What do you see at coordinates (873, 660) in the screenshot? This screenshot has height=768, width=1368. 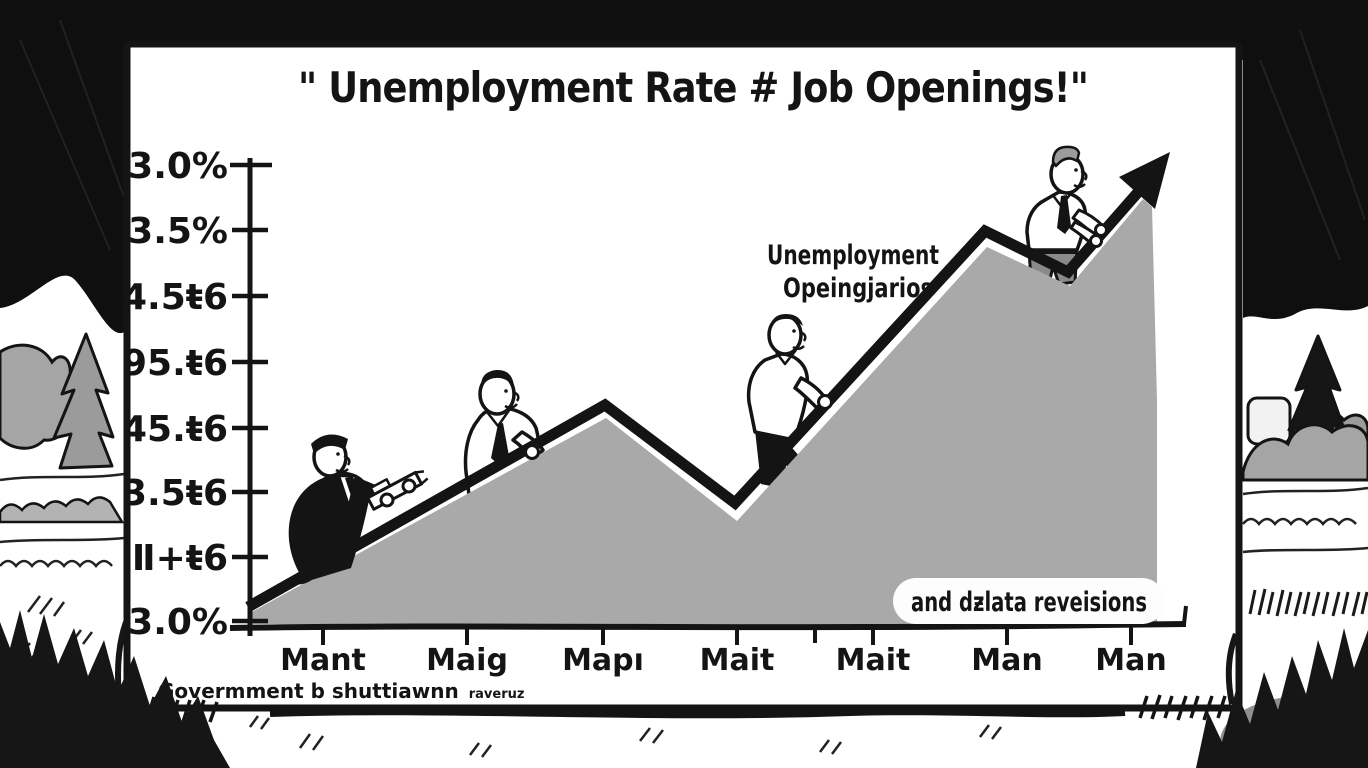 I see `x-tick-label-4: Mait` at bounding box center [873, 660].